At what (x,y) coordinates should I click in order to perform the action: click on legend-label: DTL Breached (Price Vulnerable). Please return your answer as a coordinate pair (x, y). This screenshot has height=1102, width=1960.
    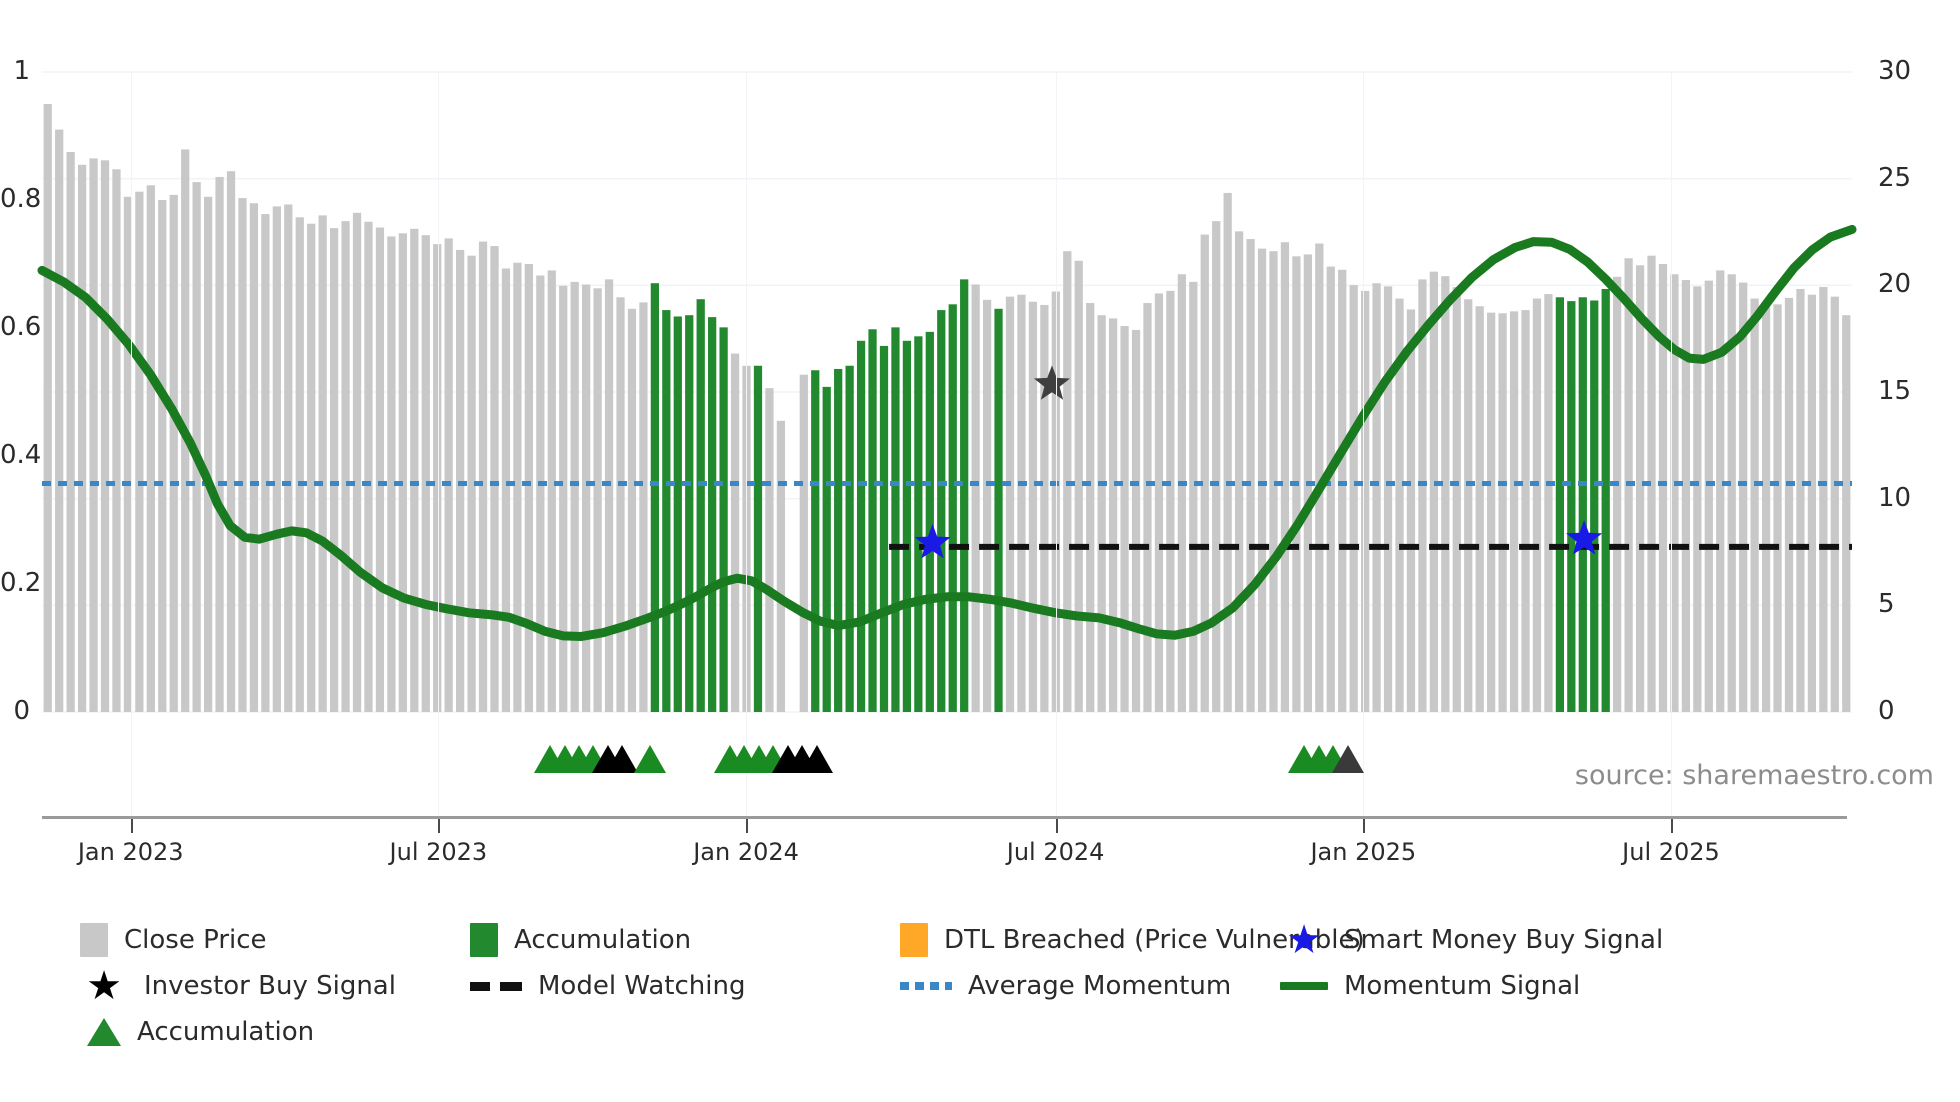
    Looking at the image, I should click on (1154, 940).